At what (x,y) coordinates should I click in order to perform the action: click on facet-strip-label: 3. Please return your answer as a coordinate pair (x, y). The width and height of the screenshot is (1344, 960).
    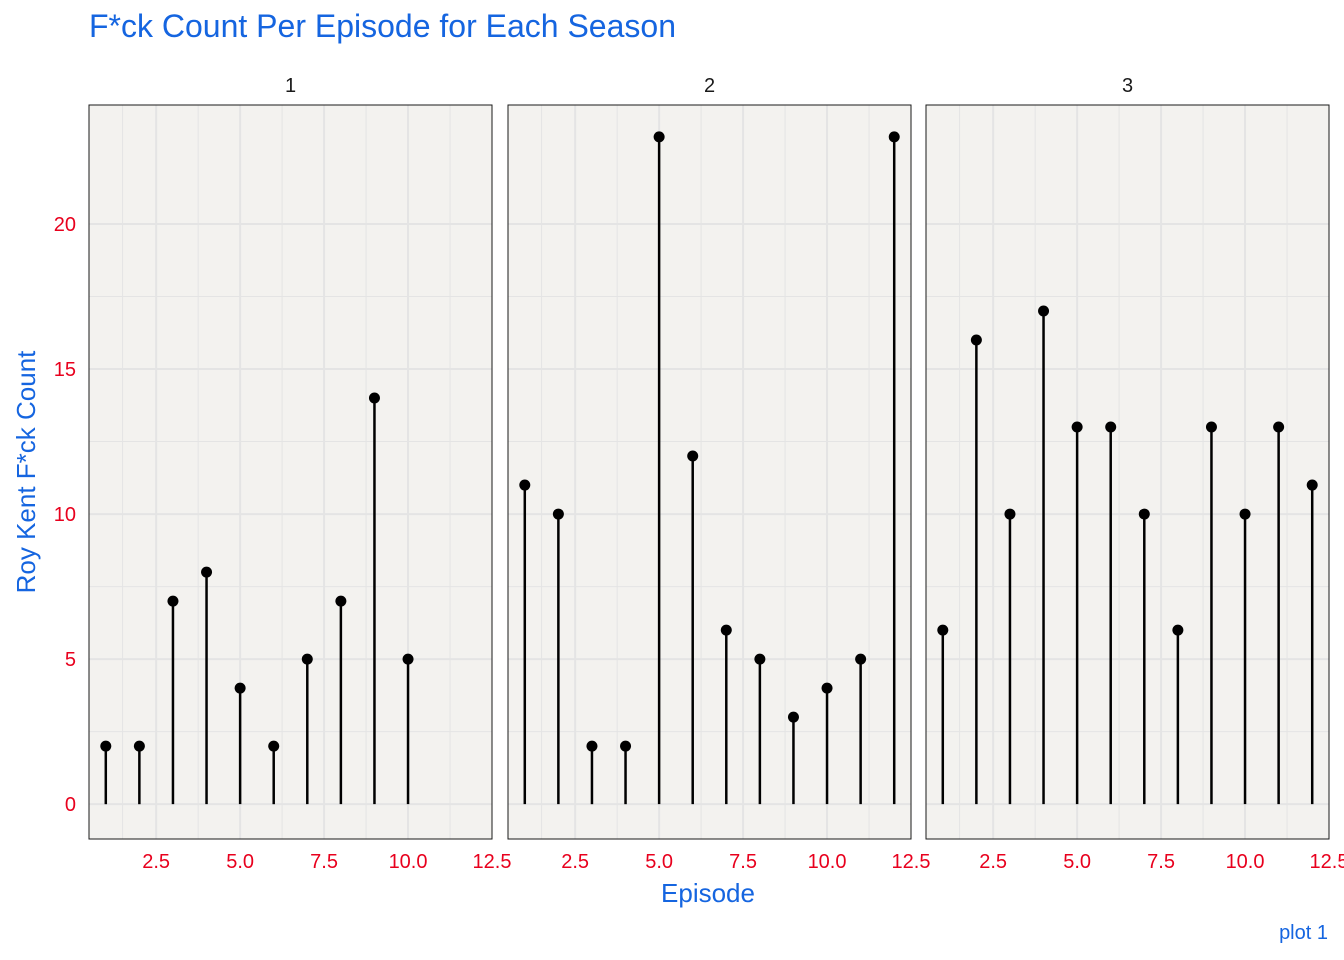
    Looking at the image, I should click on (1127, 86).